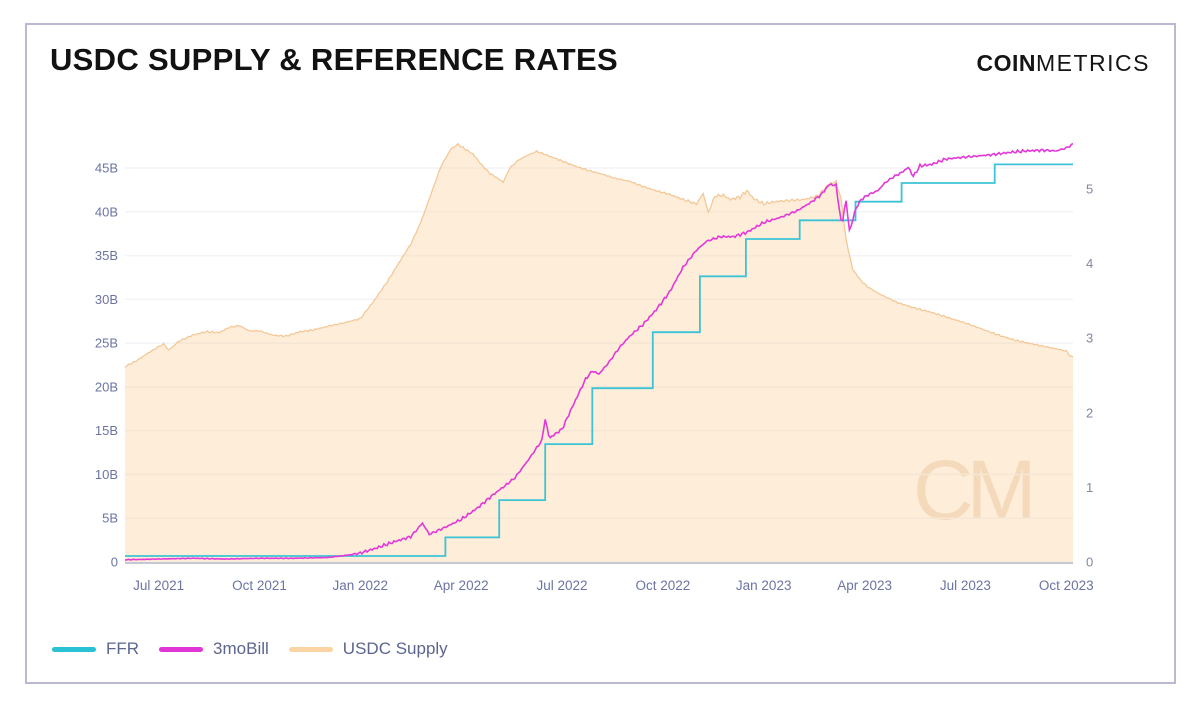 The width and height of the screenshot is (1200, 709). Describe the element at coordinates (106, 211) in the screenshot. I see `left-tick-label: 40B` at that location.